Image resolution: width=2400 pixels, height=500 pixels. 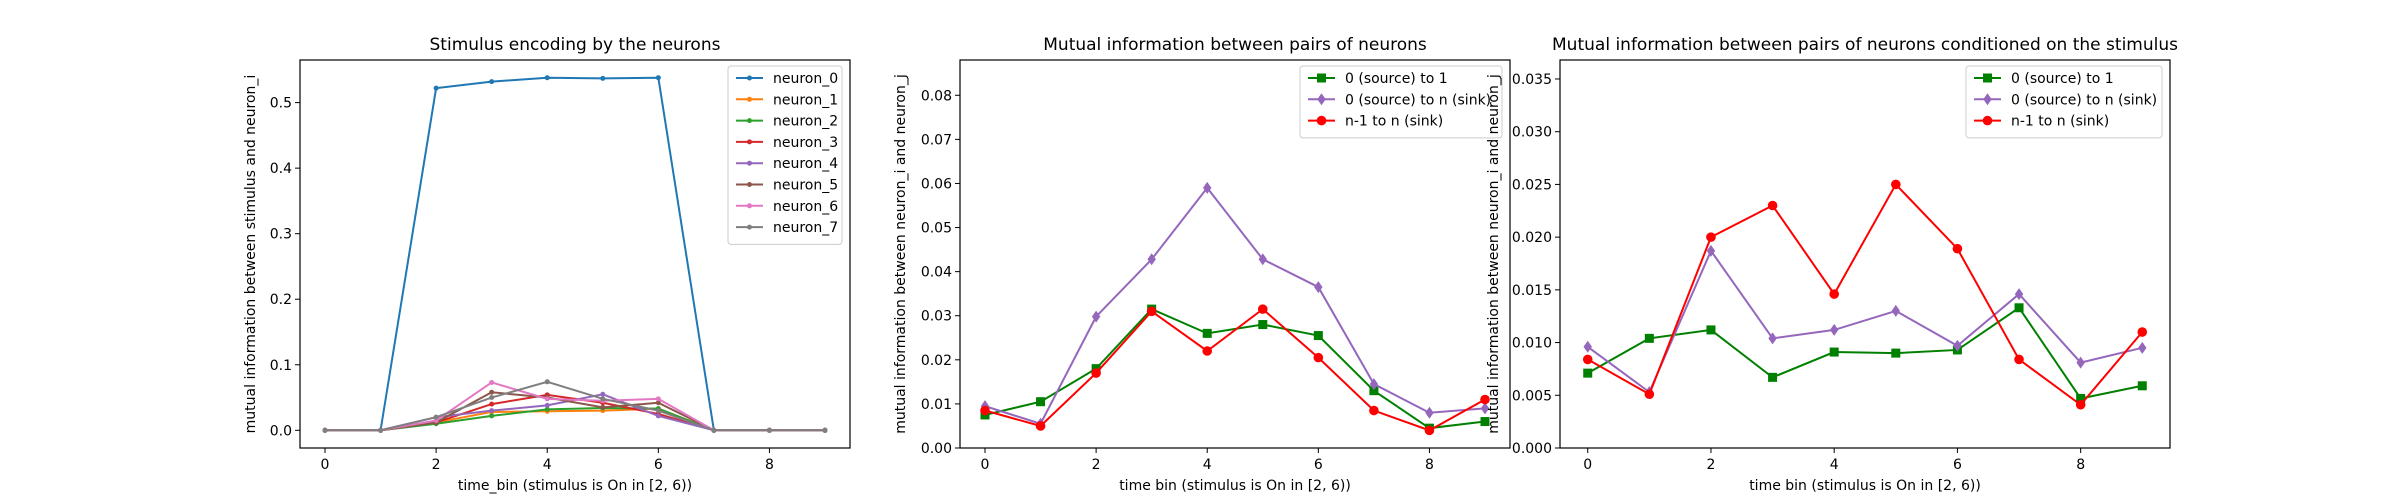 What do you see at coordinates (805, 100) in the screenshot?
I see `legend-label: neuron_1` at bounding box center [805, 100].